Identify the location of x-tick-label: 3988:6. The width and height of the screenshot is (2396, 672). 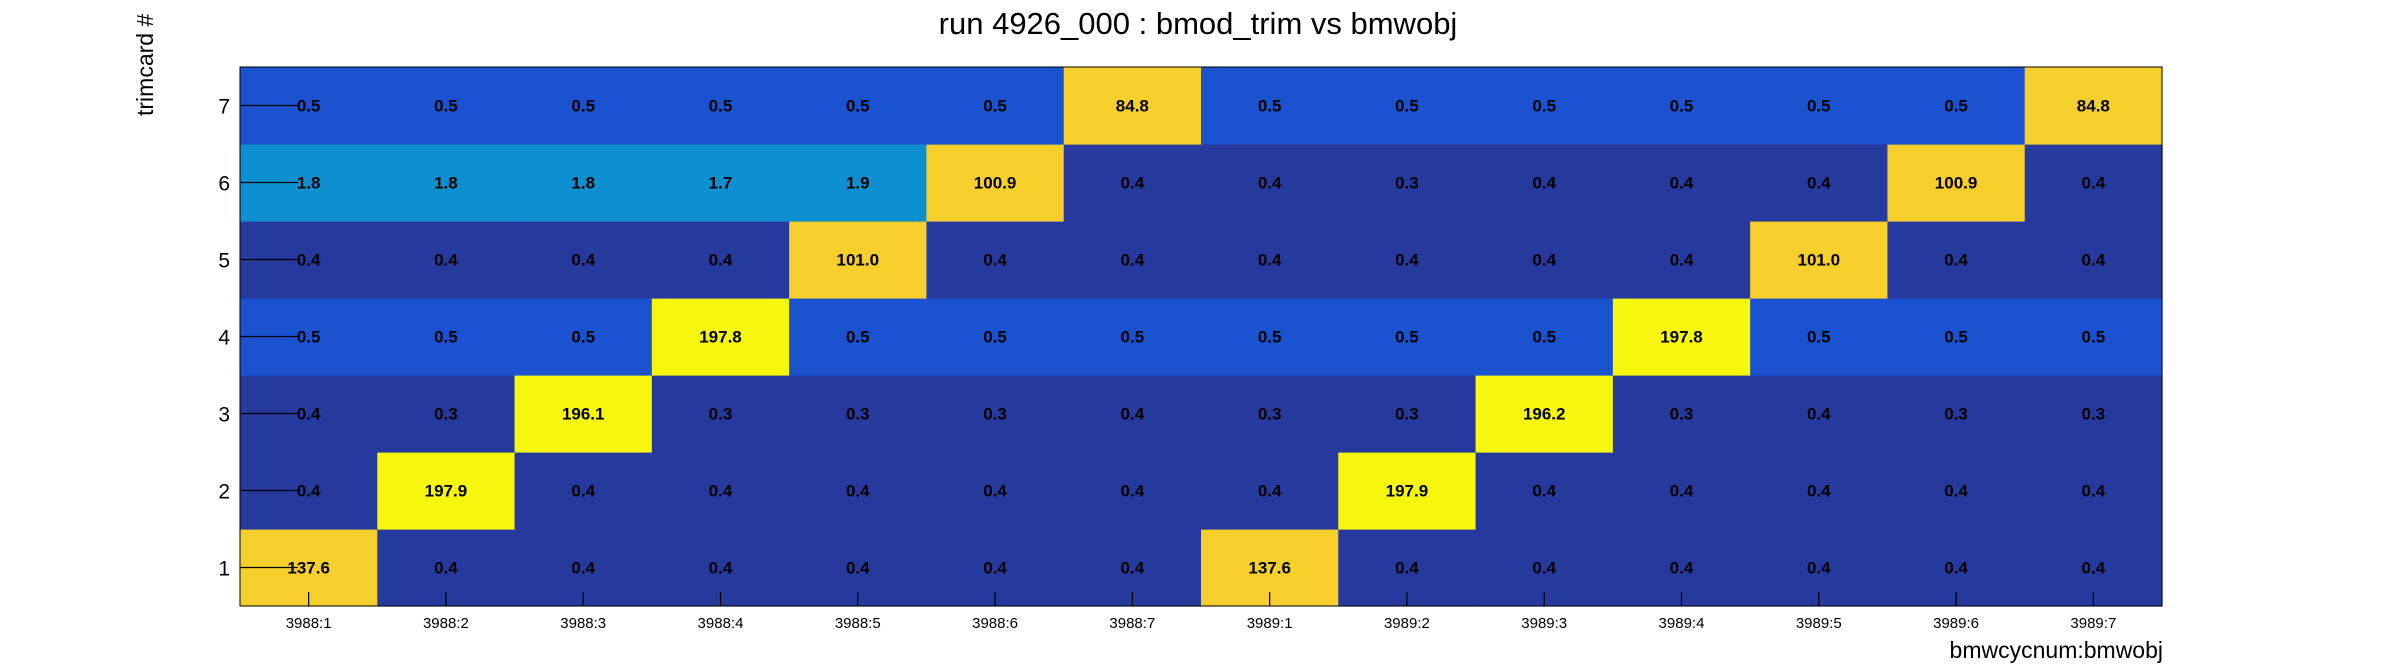
(995, 623).